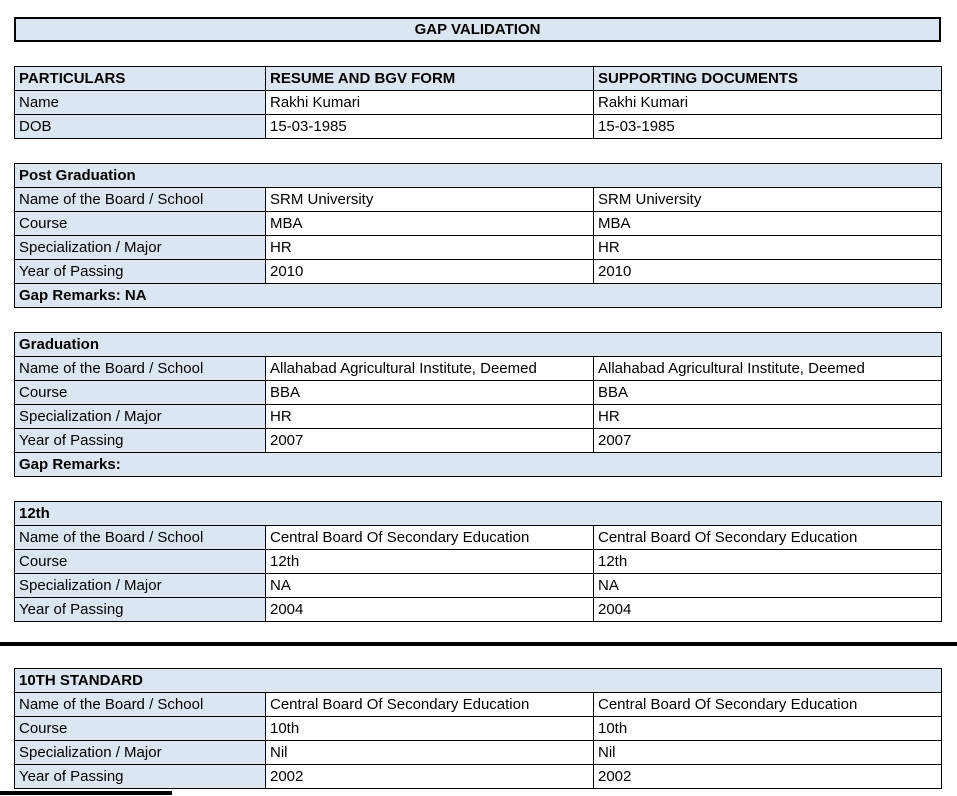  I want to click on table-row: Year of Passing 2004 2004, so click(478, 609).